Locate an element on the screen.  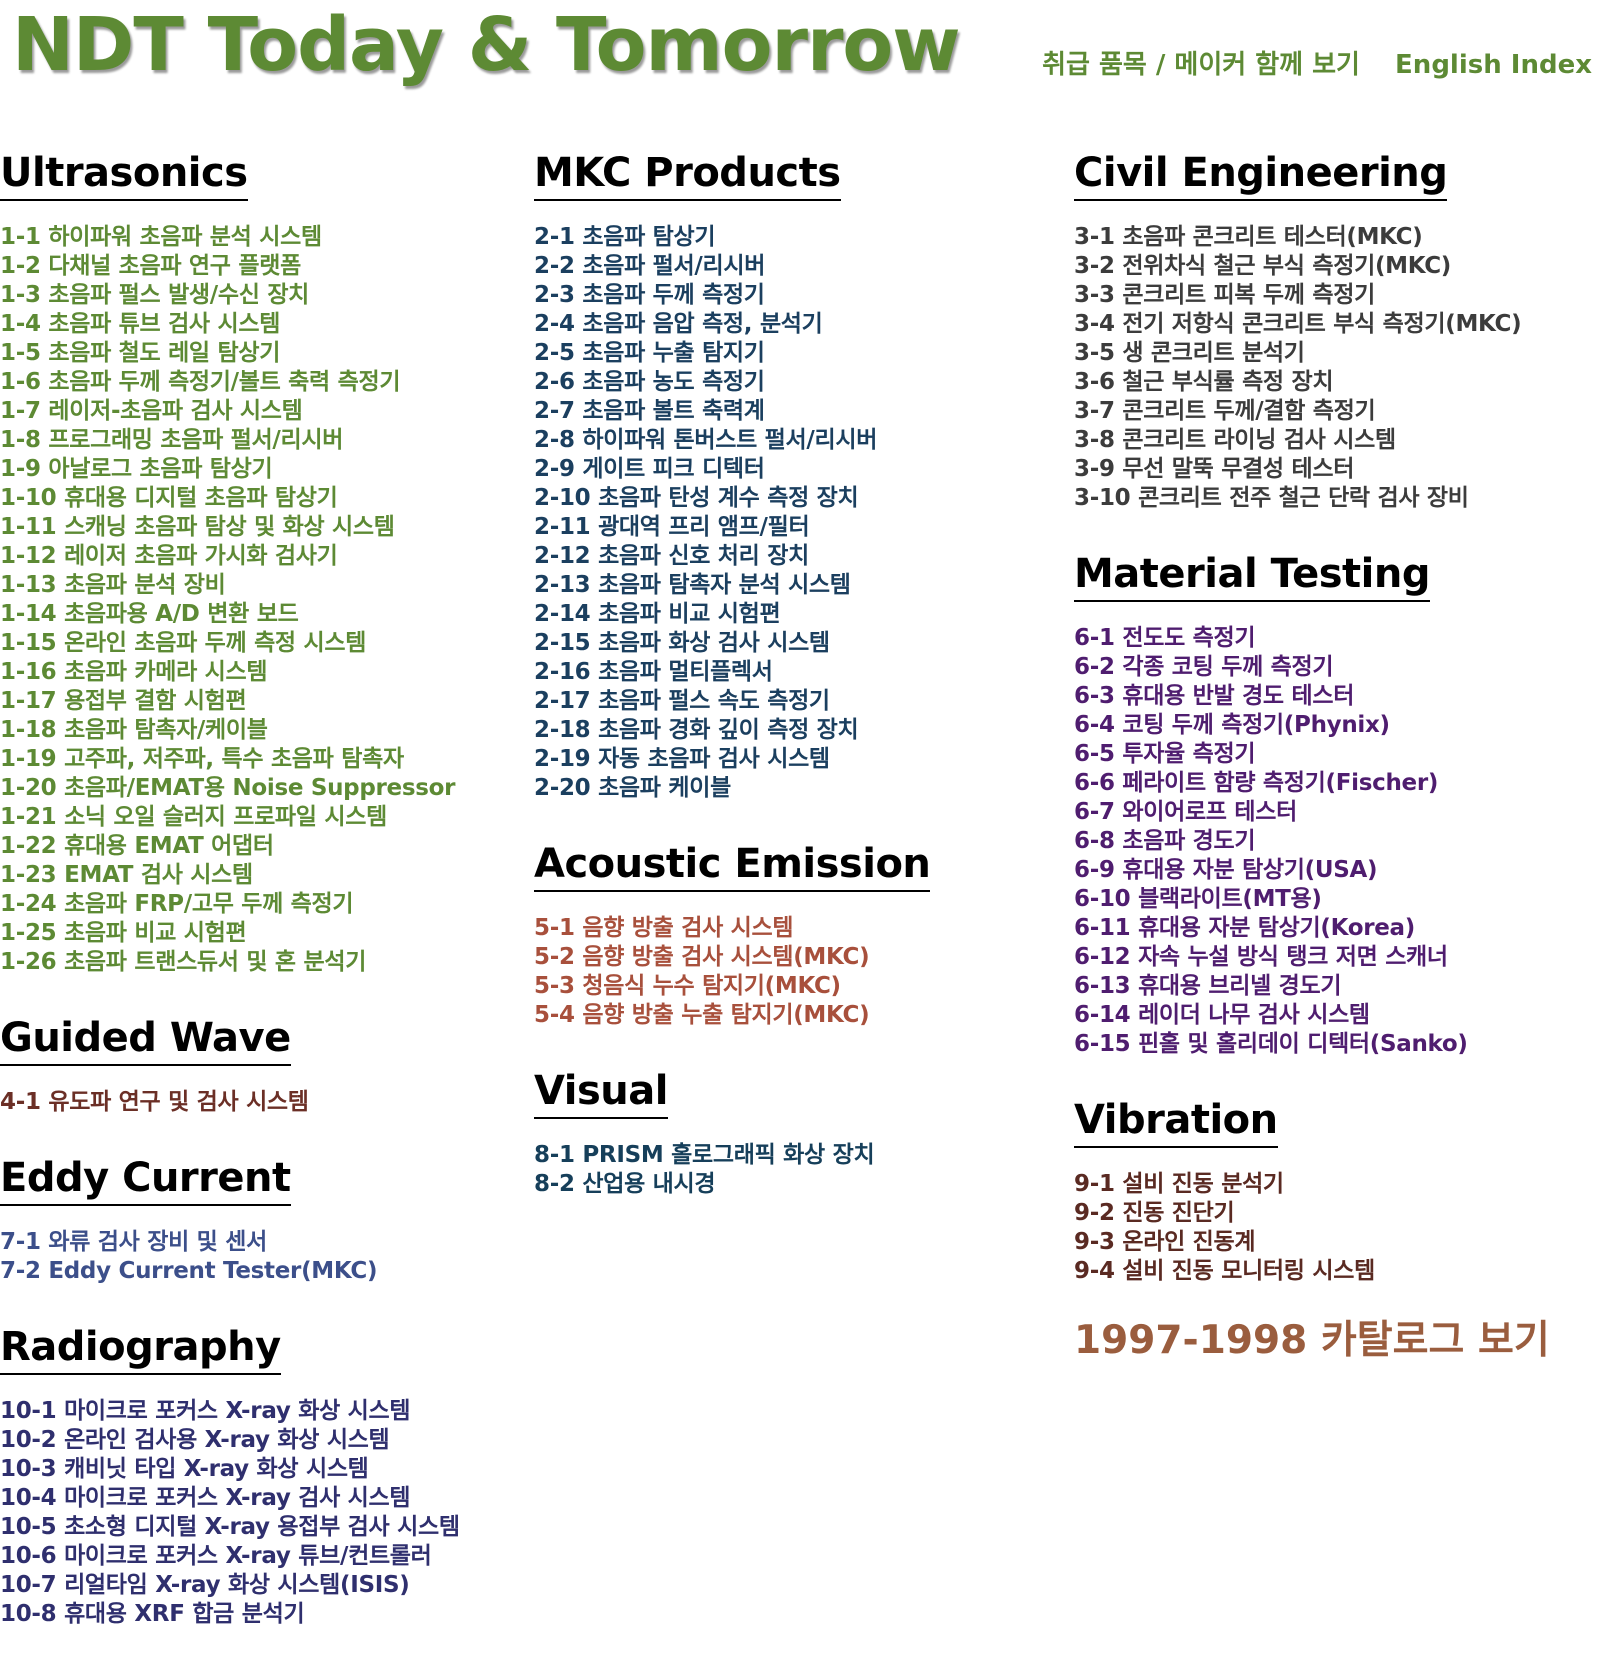
maker-index-link: 취급 품목 / 메이커 함께 보기 is located at coordinates (1201, 65).